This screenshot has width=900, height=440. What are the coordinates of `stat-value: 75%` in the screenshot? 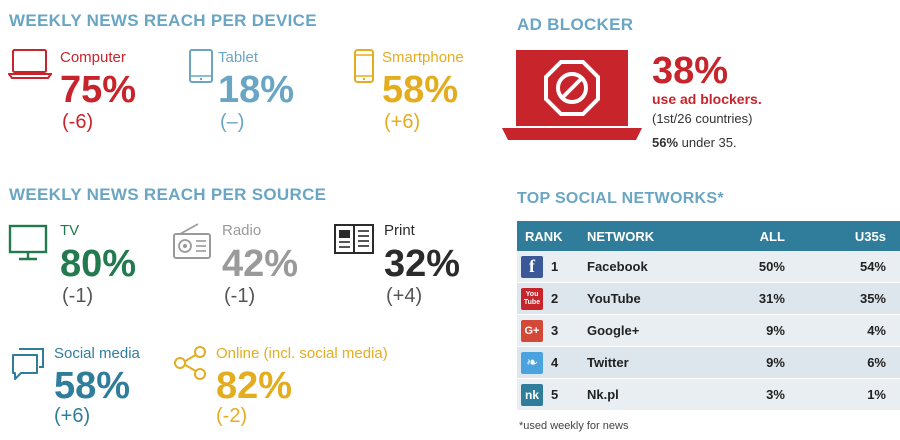 It's located at (98, 90).